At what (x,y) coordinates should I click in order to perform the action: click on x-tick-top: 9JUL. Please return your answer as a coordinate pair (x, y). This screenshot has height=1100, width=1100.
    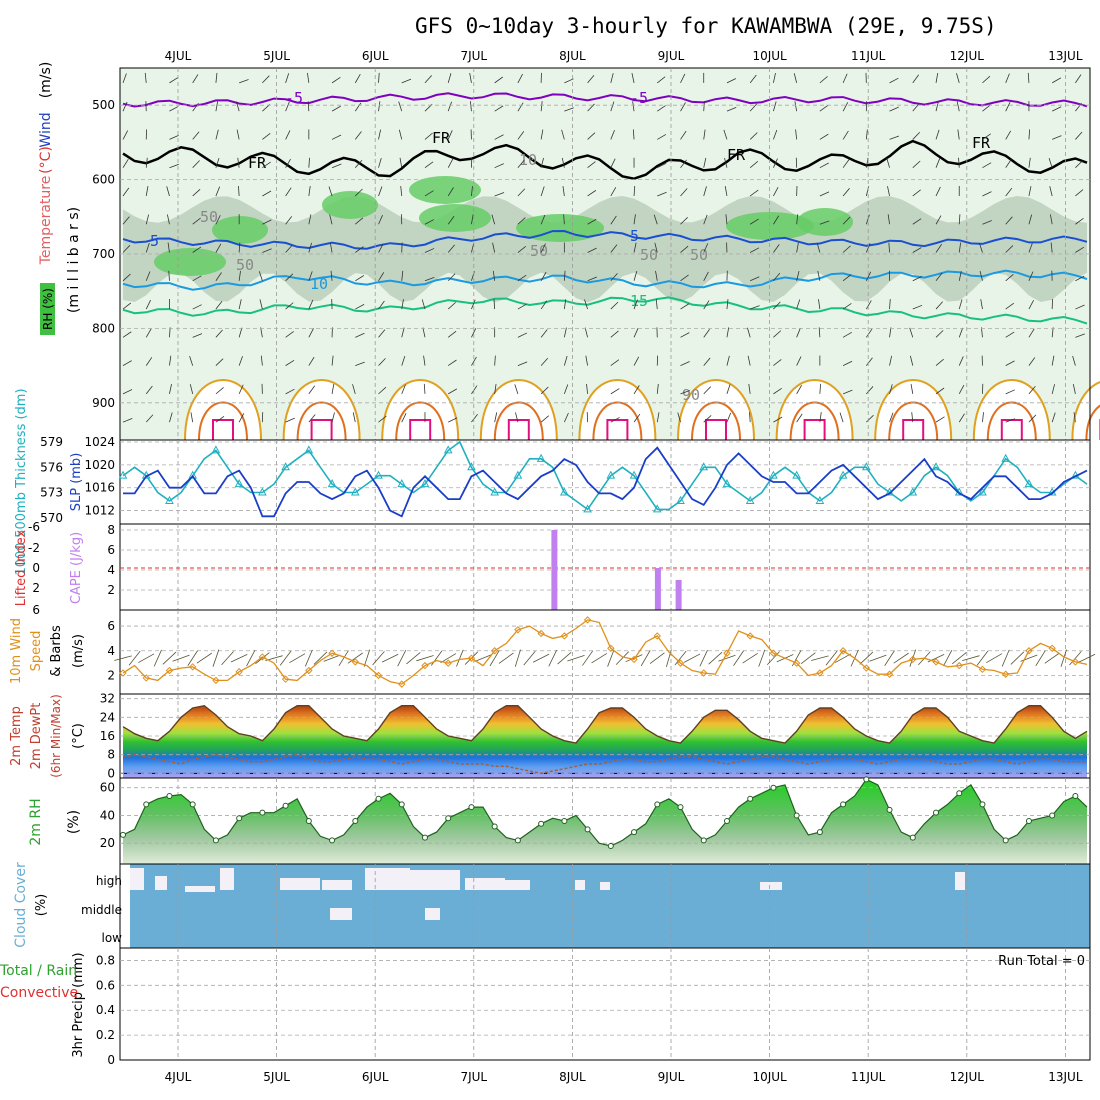
    Looking at the image, I should click on (671, 56).